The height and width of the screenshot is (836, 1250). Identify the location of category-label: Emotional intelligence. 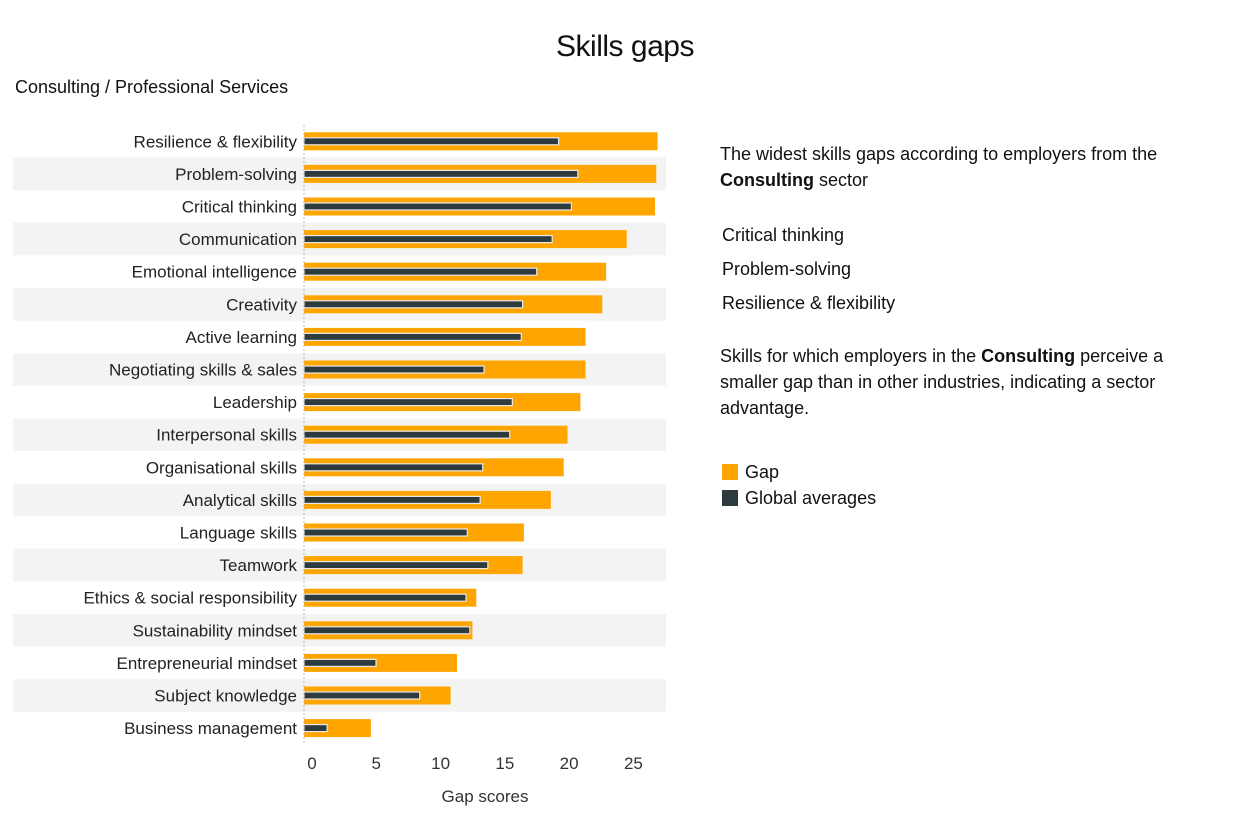
(214, 272).